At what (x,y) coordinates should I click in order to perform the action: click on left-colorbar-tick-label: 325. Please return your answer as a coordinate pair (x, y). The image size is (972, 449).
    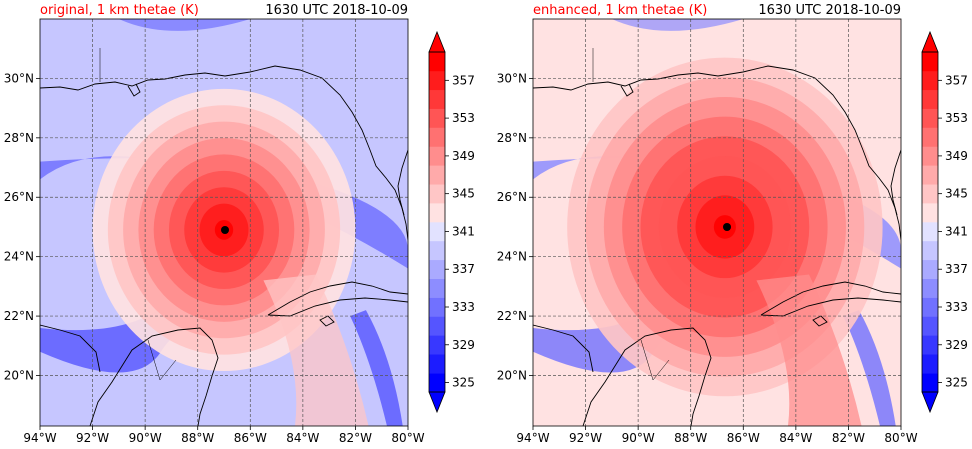
    Looking at the image, I should click on (463, 383).